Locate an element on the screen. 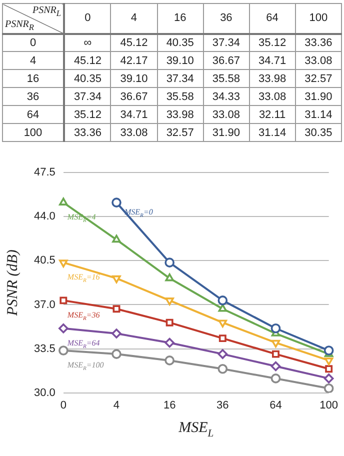 This screenshot has width=344, height=456. y-tick-label: 37.0 is located at coordinates (45, 304).